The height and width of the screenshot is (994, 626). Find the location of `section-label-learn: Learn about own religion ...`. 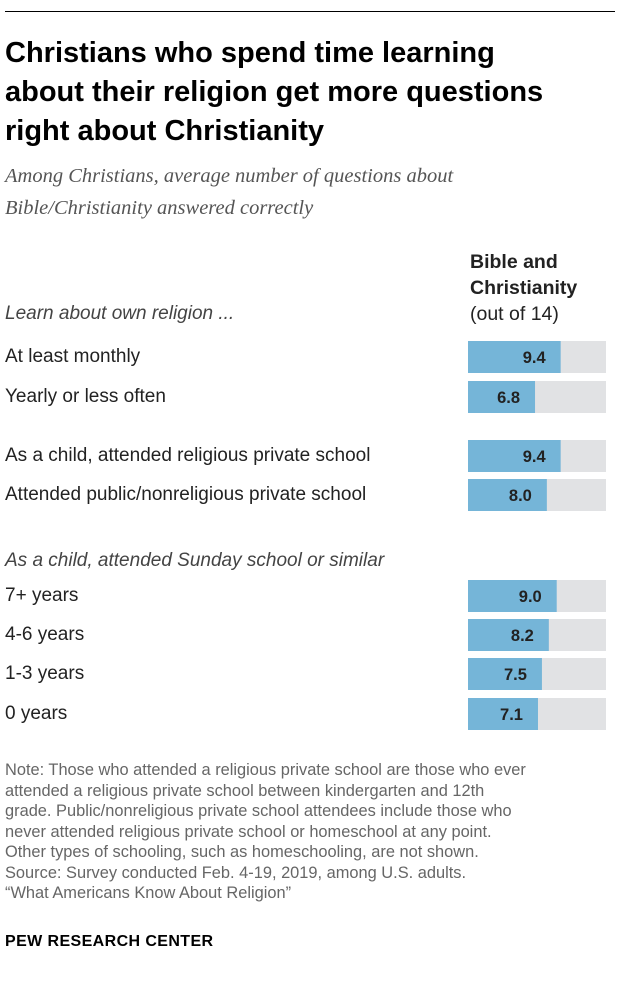

section-label-learn: Learn about own religion ... is located at coordinates (120, 313).